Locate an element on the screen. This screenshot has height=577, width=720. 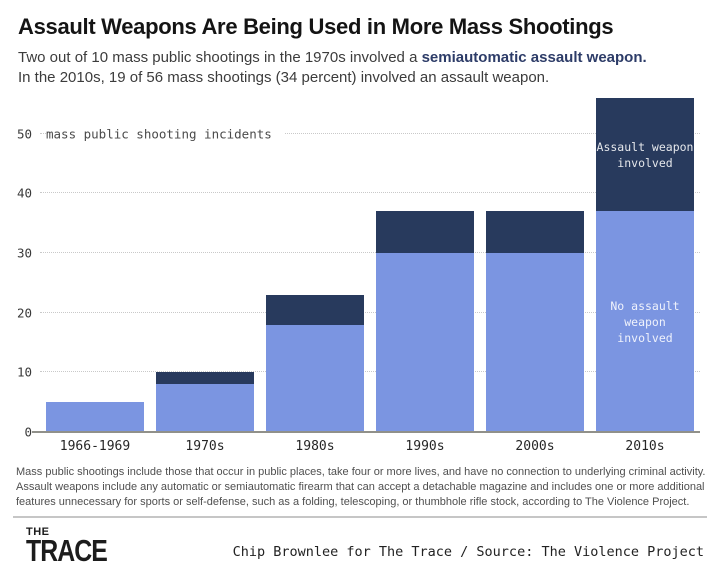
footer-divider is located at coordinates (360, 517).